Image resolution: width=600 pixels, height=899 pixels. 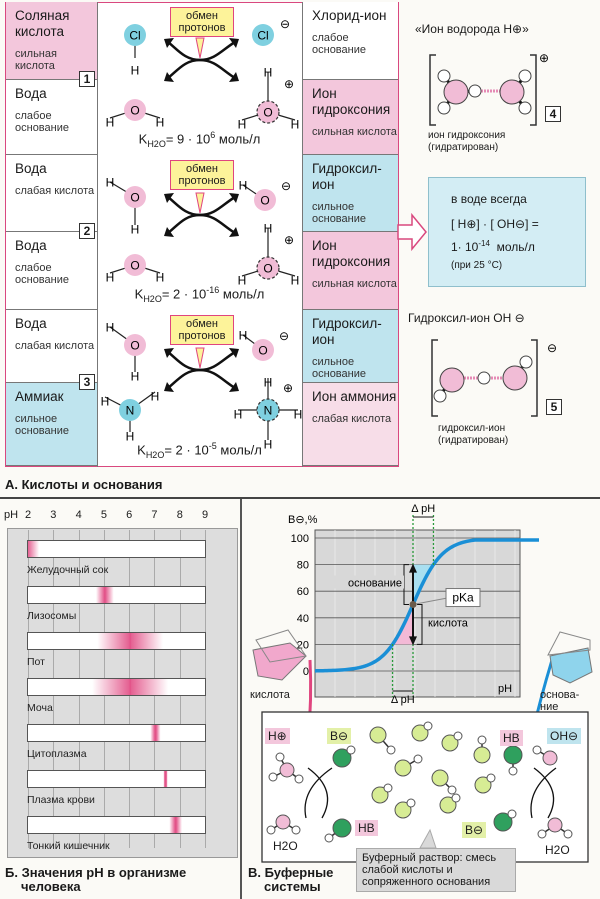 I want to click on species-cell-left-top: Соляная кислота сильная кислота, so click(x=51, y=41).